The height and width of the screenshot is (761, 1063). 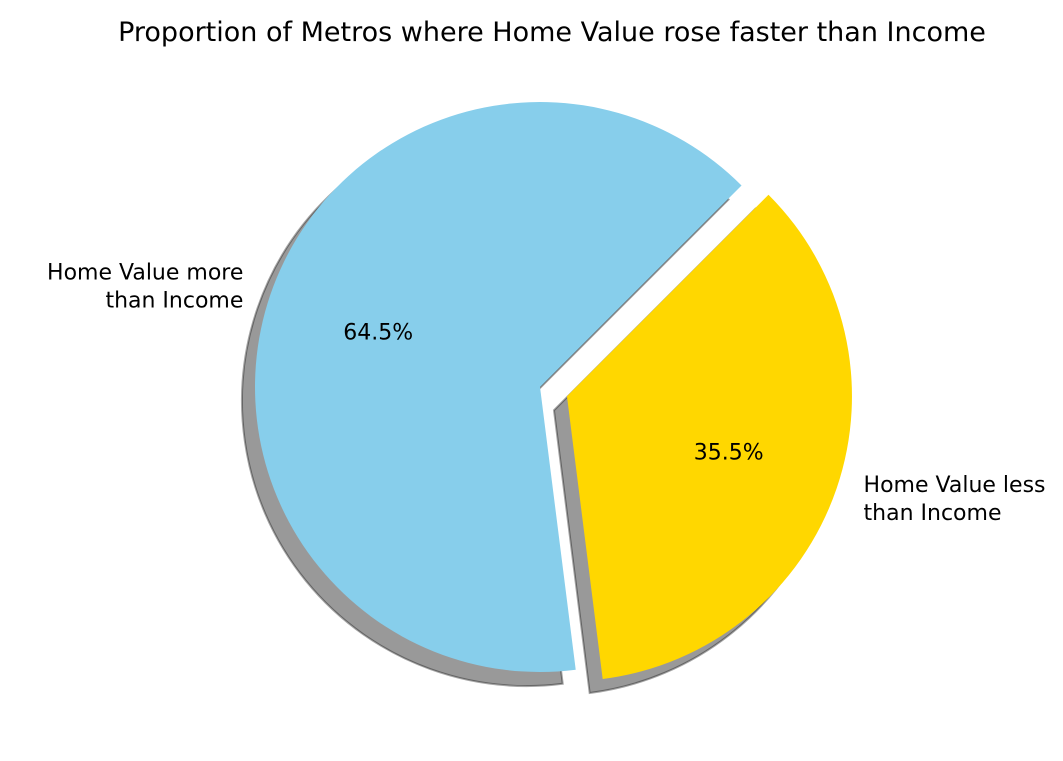 What do you see at coordinates (145, 272) in the screenshot?
I see `pie-category-label-line: Home Value more` at bounding box center [145, 272].